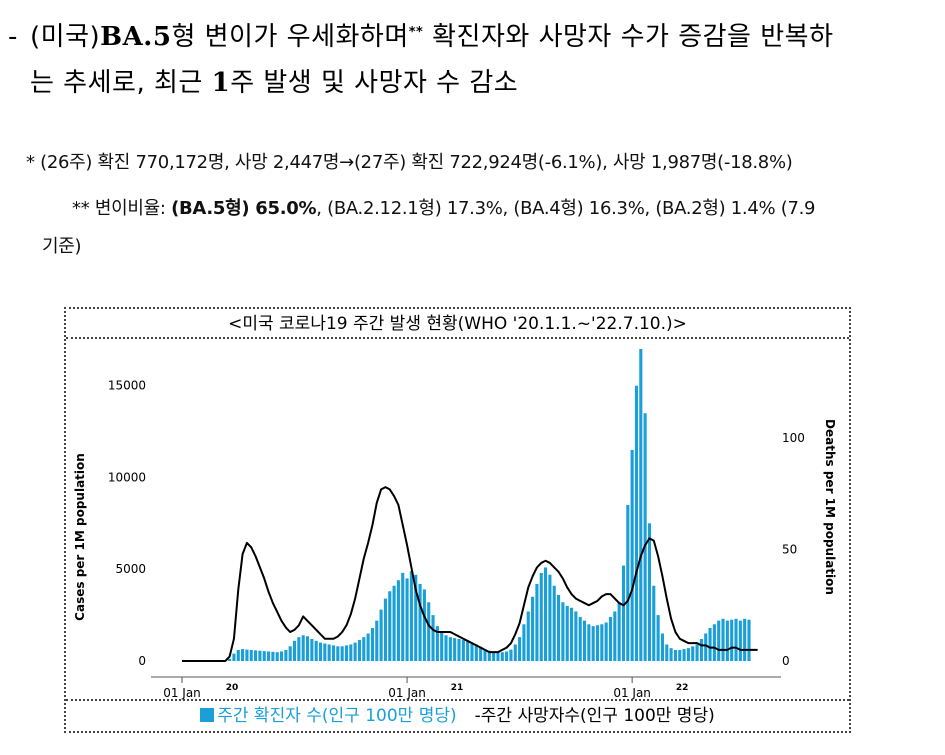  I want to click on legend-square-icon, so click(207, 715).